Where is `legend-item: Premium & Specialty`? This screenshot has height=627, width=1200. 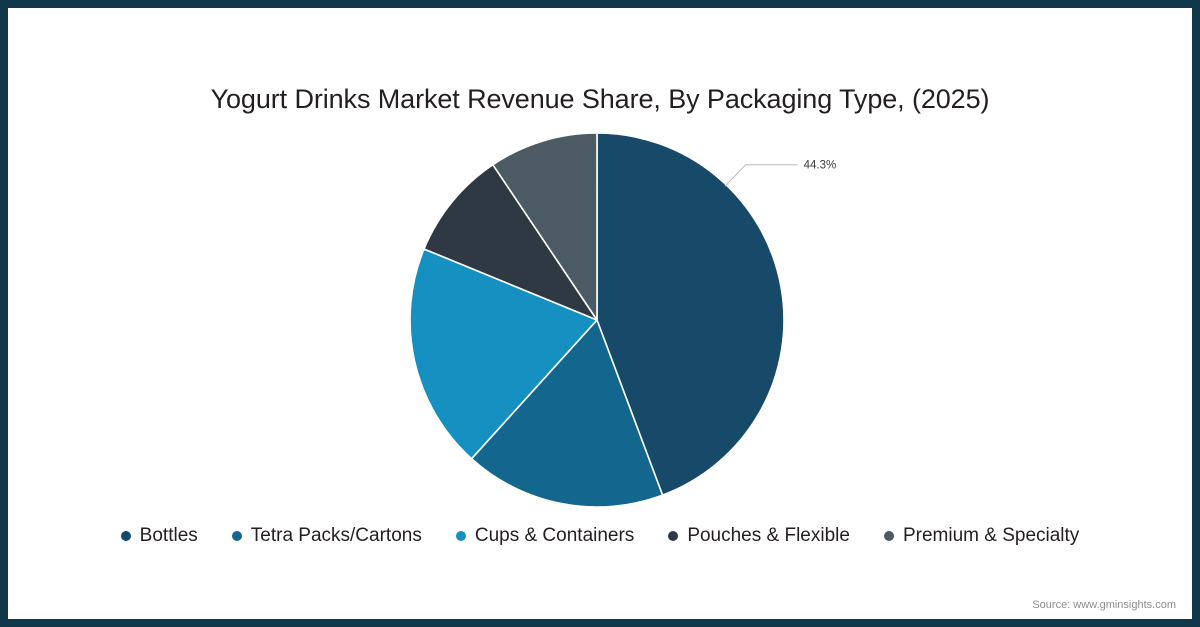
legend-item: Premium & Specialty is located at coordinates (981, 535).